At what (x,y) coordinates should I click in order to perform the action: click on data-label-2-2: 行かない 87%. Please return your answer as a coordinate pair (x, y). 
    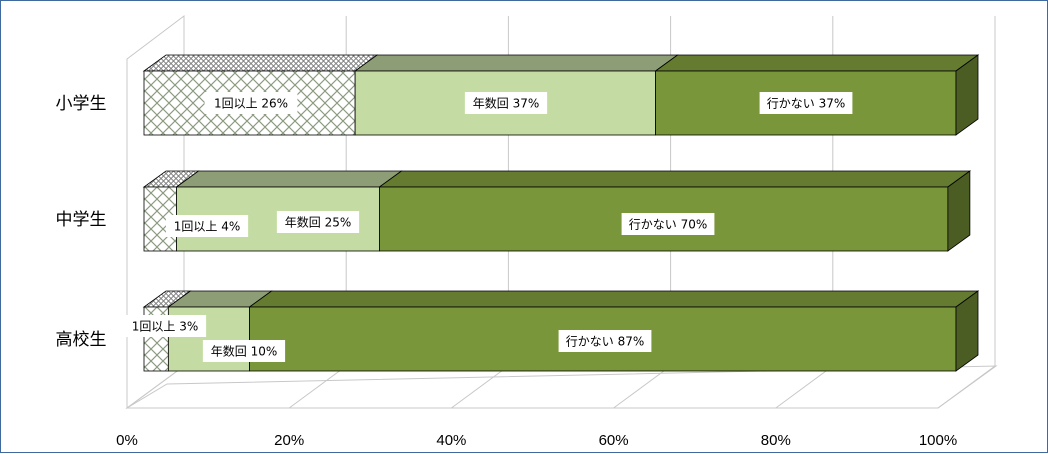
    Looking at the image, I should click on (605, 342).